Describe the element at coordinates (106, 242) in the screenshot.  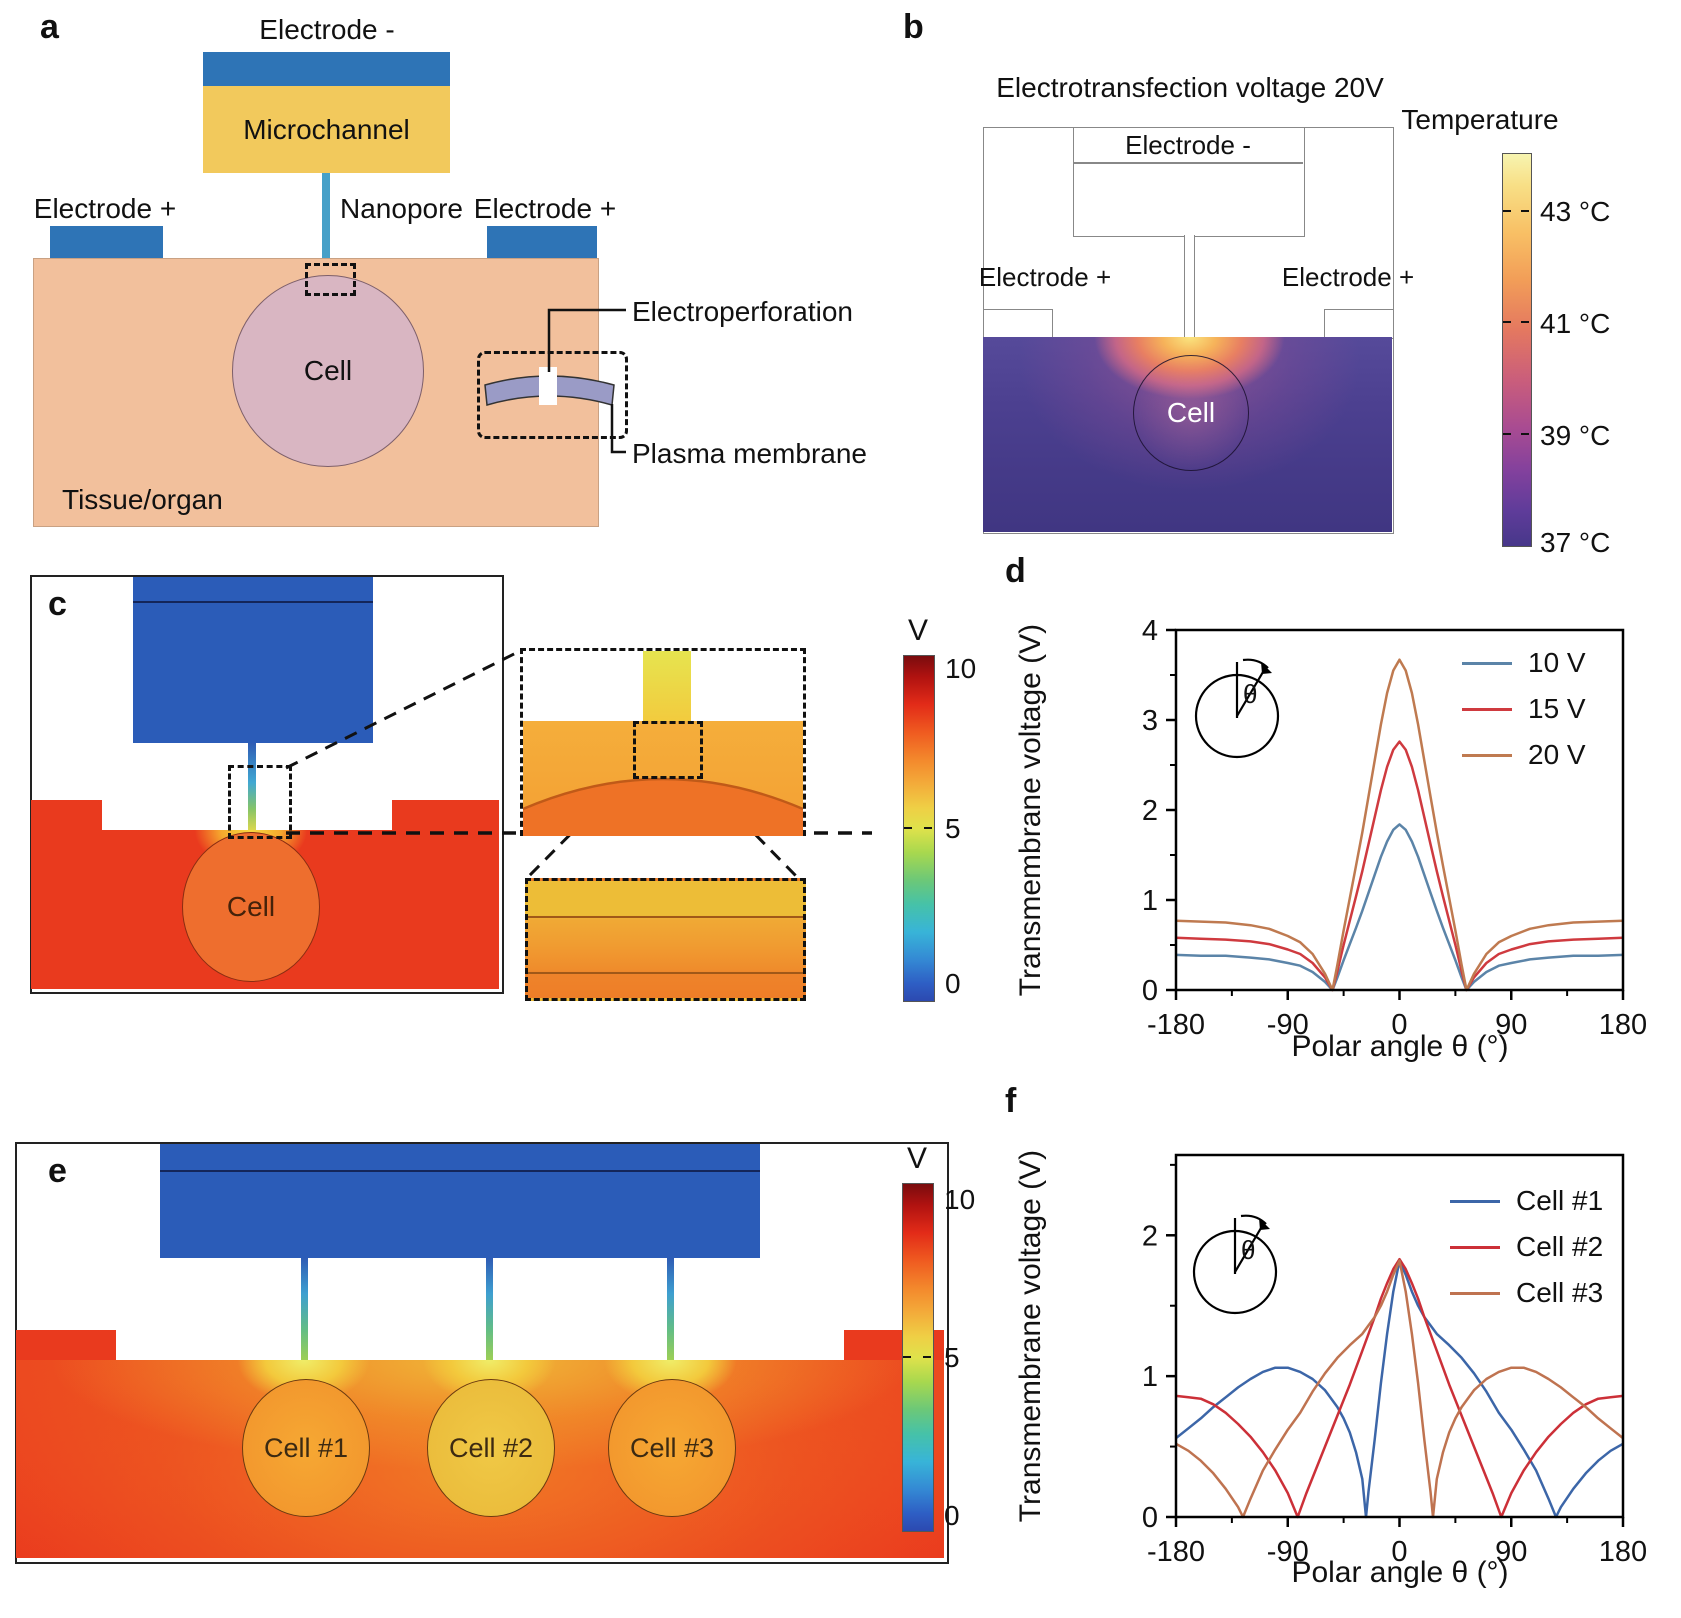
I see `electrode-plus-left-bar` at that location.